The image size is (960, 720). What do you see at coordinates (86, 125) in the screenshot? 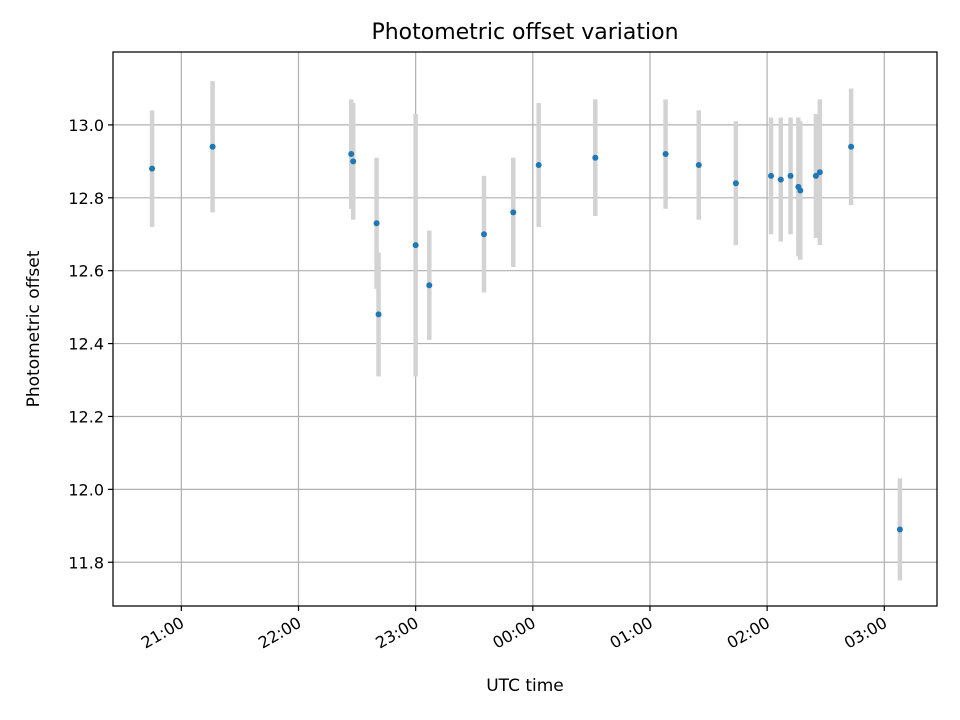
I see `y-tick-label: 13.0` at bounding box center [86, 125].